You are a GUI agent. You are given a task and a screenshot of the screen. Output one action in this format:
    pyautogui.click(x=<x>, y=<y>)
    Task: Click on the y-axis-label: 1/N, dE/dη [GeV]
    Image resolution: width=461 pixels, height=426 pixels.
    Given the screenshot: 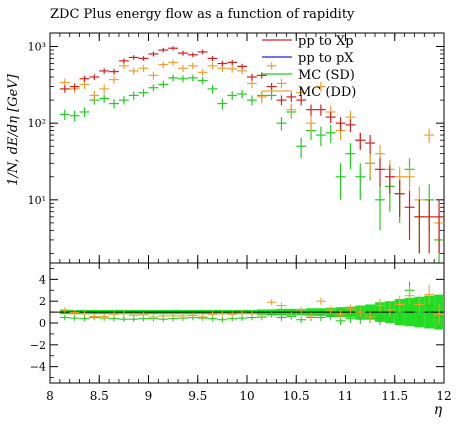 What is the action you would take?
    pyautogui.click(x=13, y=129)
    